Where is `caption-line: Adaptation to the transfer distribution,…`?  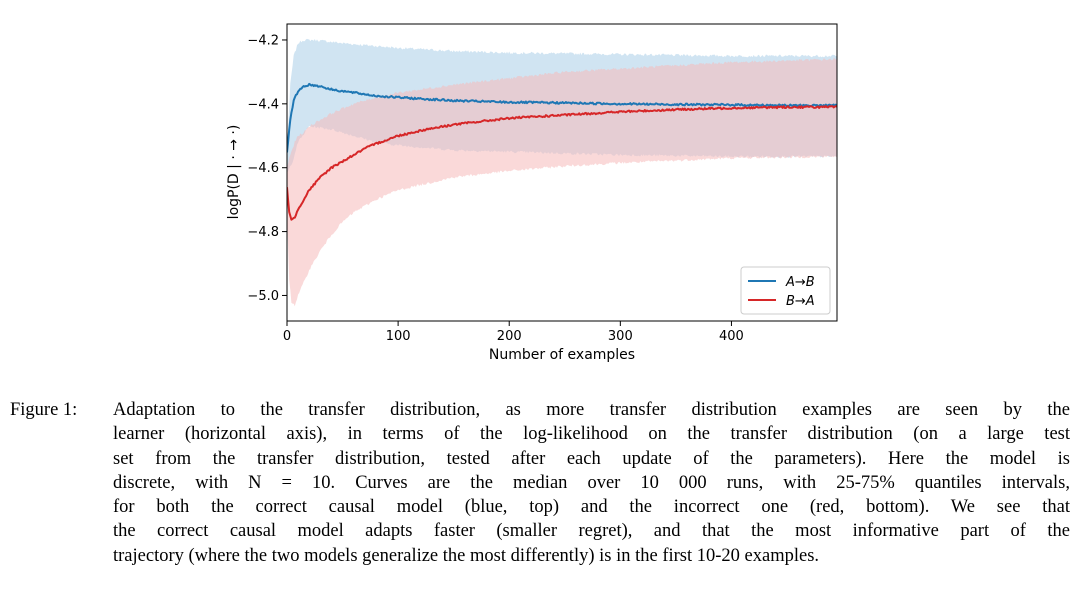 caption-line: Adaptation to the transfer distribution,… is located at coordinates (591, 410).